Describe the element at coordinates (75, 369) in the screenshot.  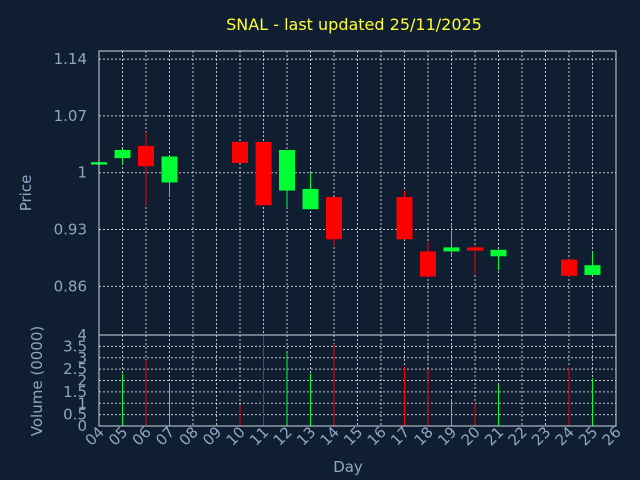
I see `volume-tick-label: 2.5` at that location.